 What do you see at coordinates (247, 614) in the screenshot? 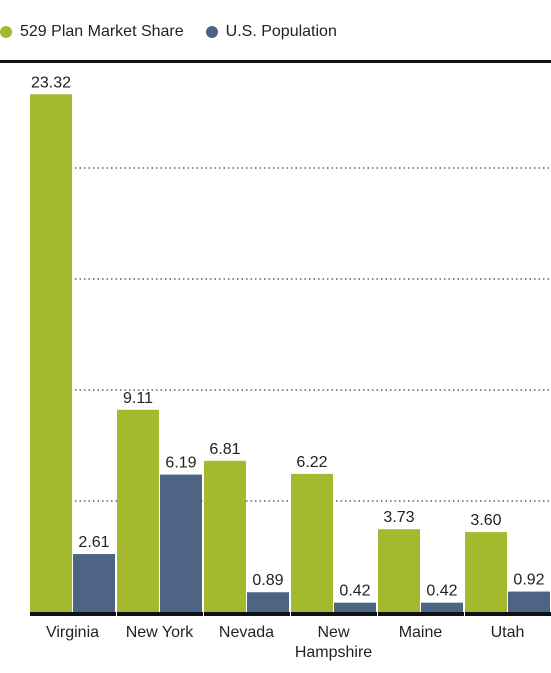
I see `baseline-nevada` at bounding box center [247, 614].